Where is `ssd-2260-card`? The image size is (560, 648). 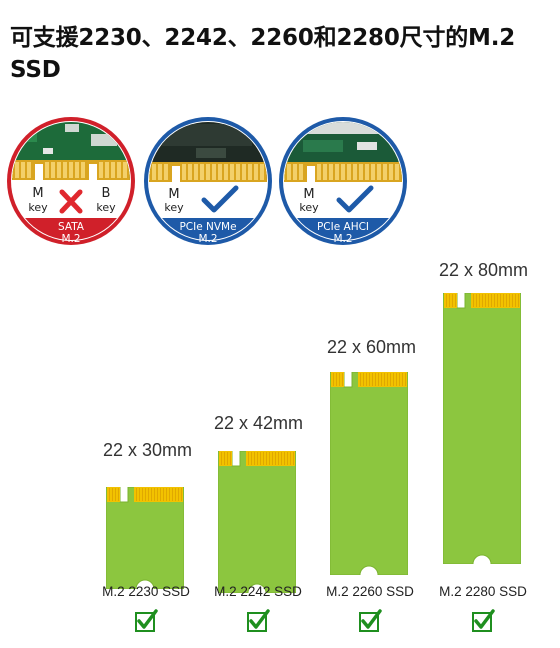
ssd-2260-card is located at coordinates (369, 473).